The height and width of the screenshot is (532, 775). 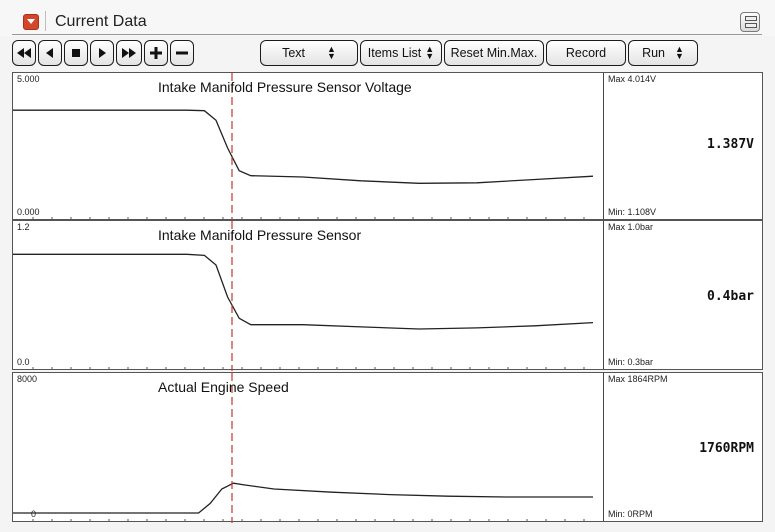 What do you see at coordinates (285, 87) in the screenshot?
I see `plot-title: Intake Manifold Pressure Sensor Voltage` at bounding box center [285, 87].